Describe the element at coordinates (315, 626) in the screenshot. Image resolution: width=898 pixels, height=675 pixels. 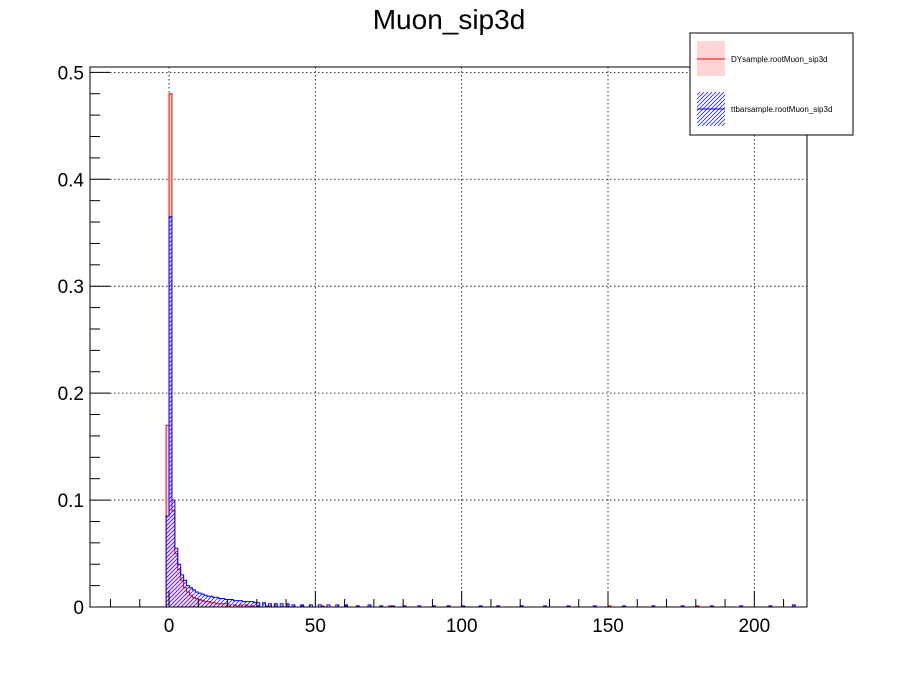
I see `x-tick-label: 50` at that location.